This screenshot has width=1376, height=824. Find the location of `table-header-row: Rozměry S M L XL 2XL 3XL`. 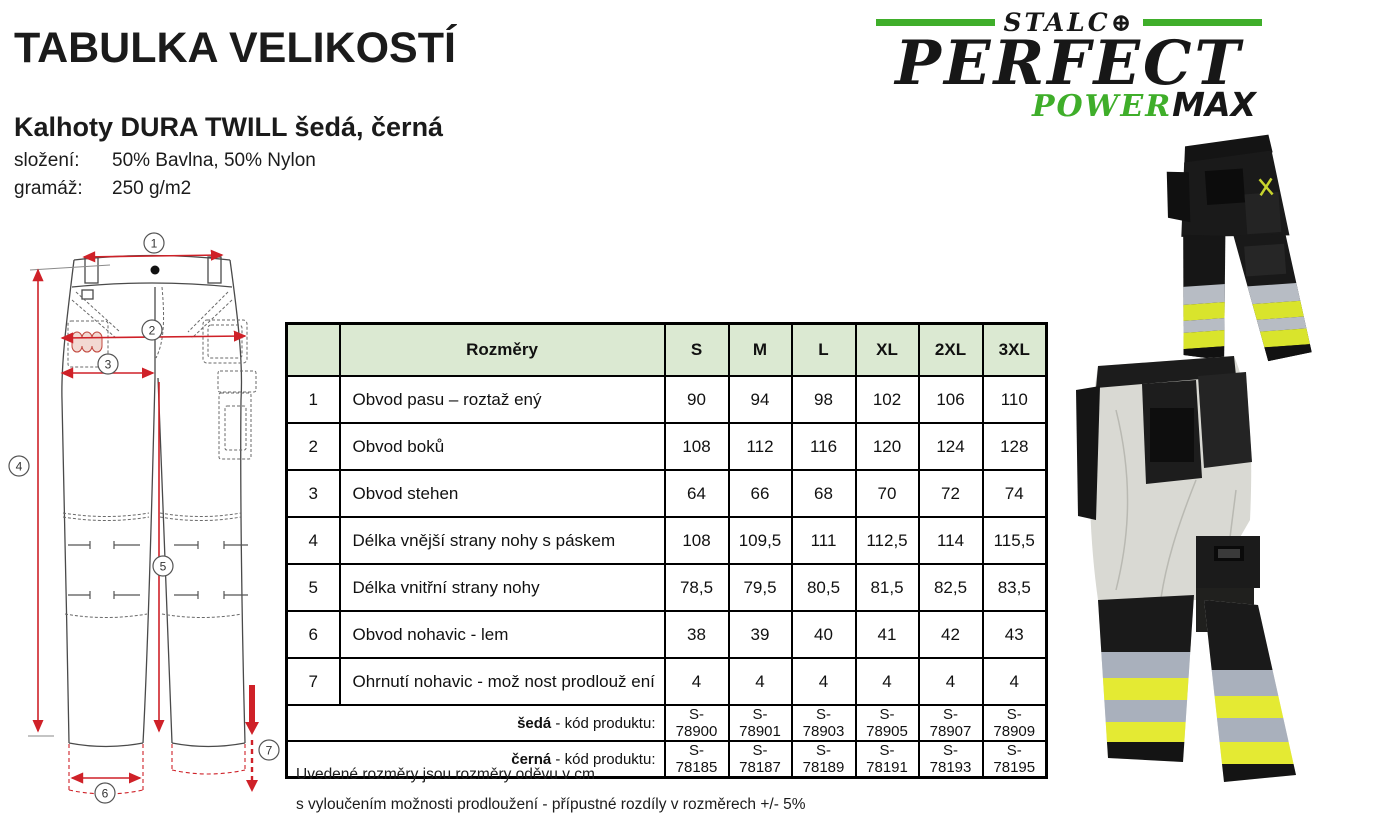

table-header-row: Rozměry S M L XL 2XL 3XL is located at coordinates (666, 349).